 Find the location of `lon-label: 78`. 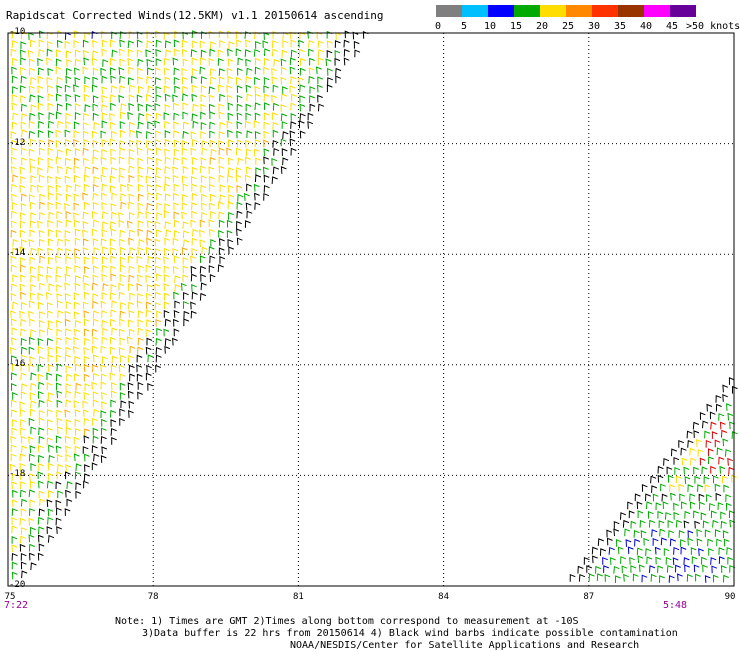

lon-label: 78 is located at coordinates (153, 597).